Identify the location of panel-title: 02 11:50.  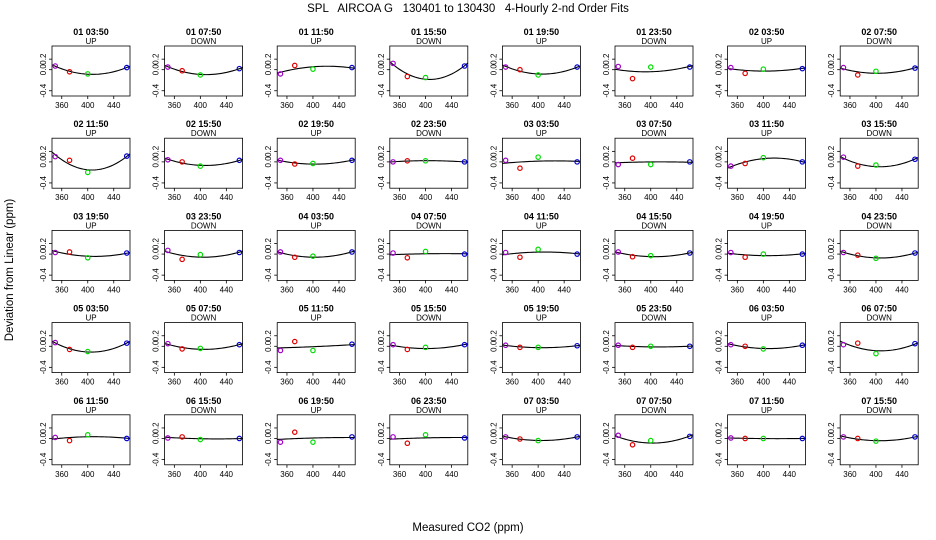
(90, 124).